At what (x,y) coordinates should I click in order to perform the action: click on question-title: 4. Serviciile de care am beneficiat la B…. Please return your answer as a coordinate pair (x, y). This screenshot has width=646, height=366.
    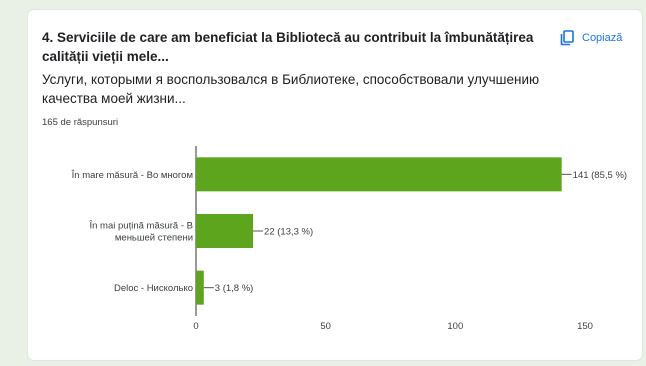
    Looking at the image, I should click on (288, 47).